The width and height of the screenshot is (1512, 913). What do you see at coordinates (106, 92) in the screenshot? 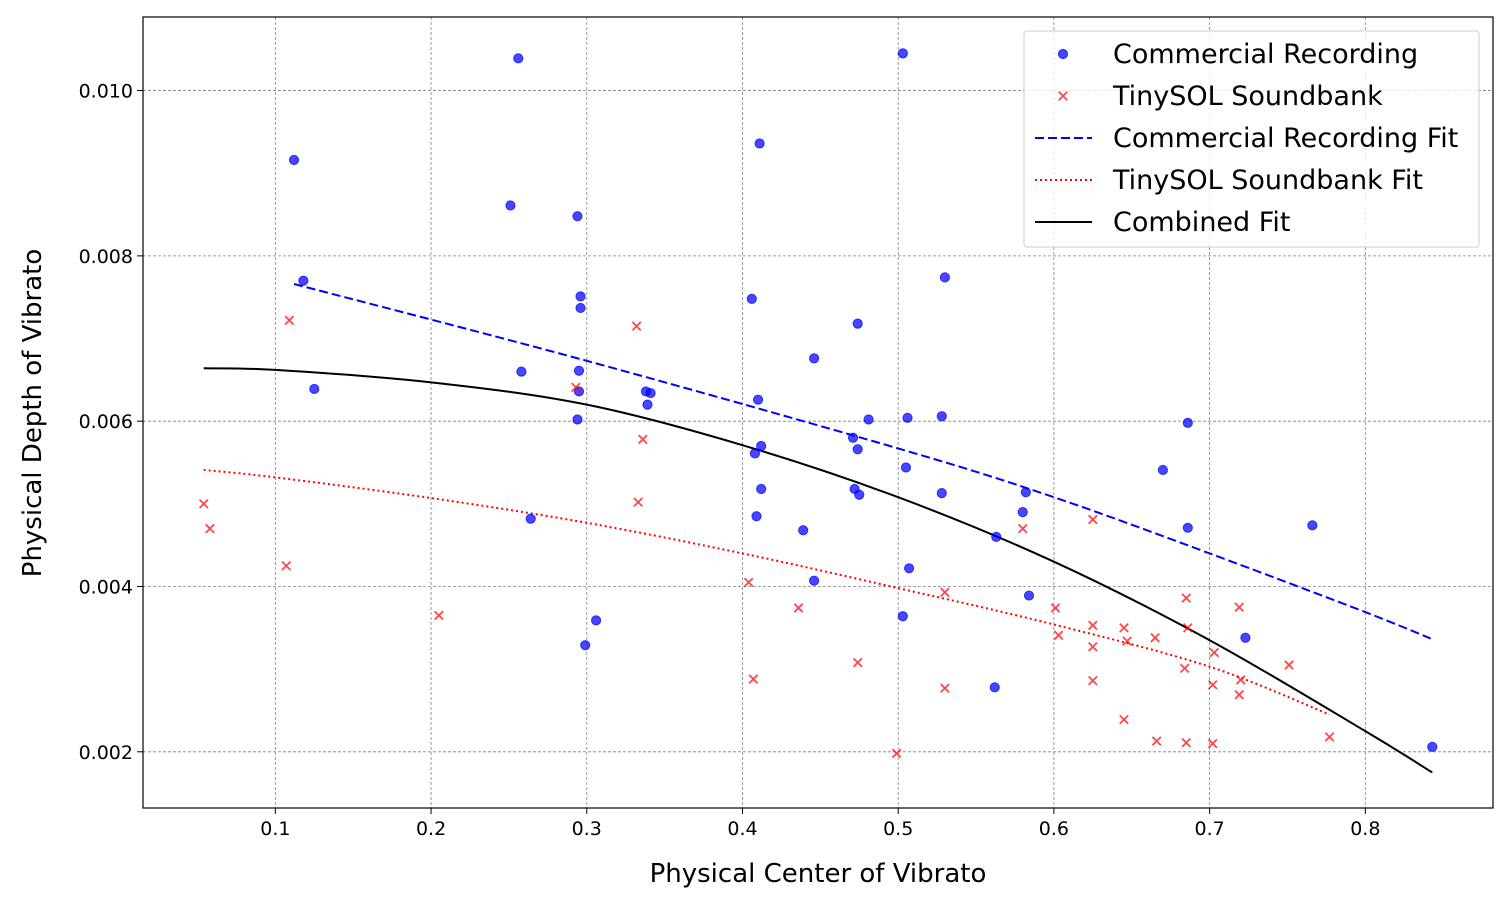
I see `y-tick-label: 0.010` at bounding box center [106, 92].